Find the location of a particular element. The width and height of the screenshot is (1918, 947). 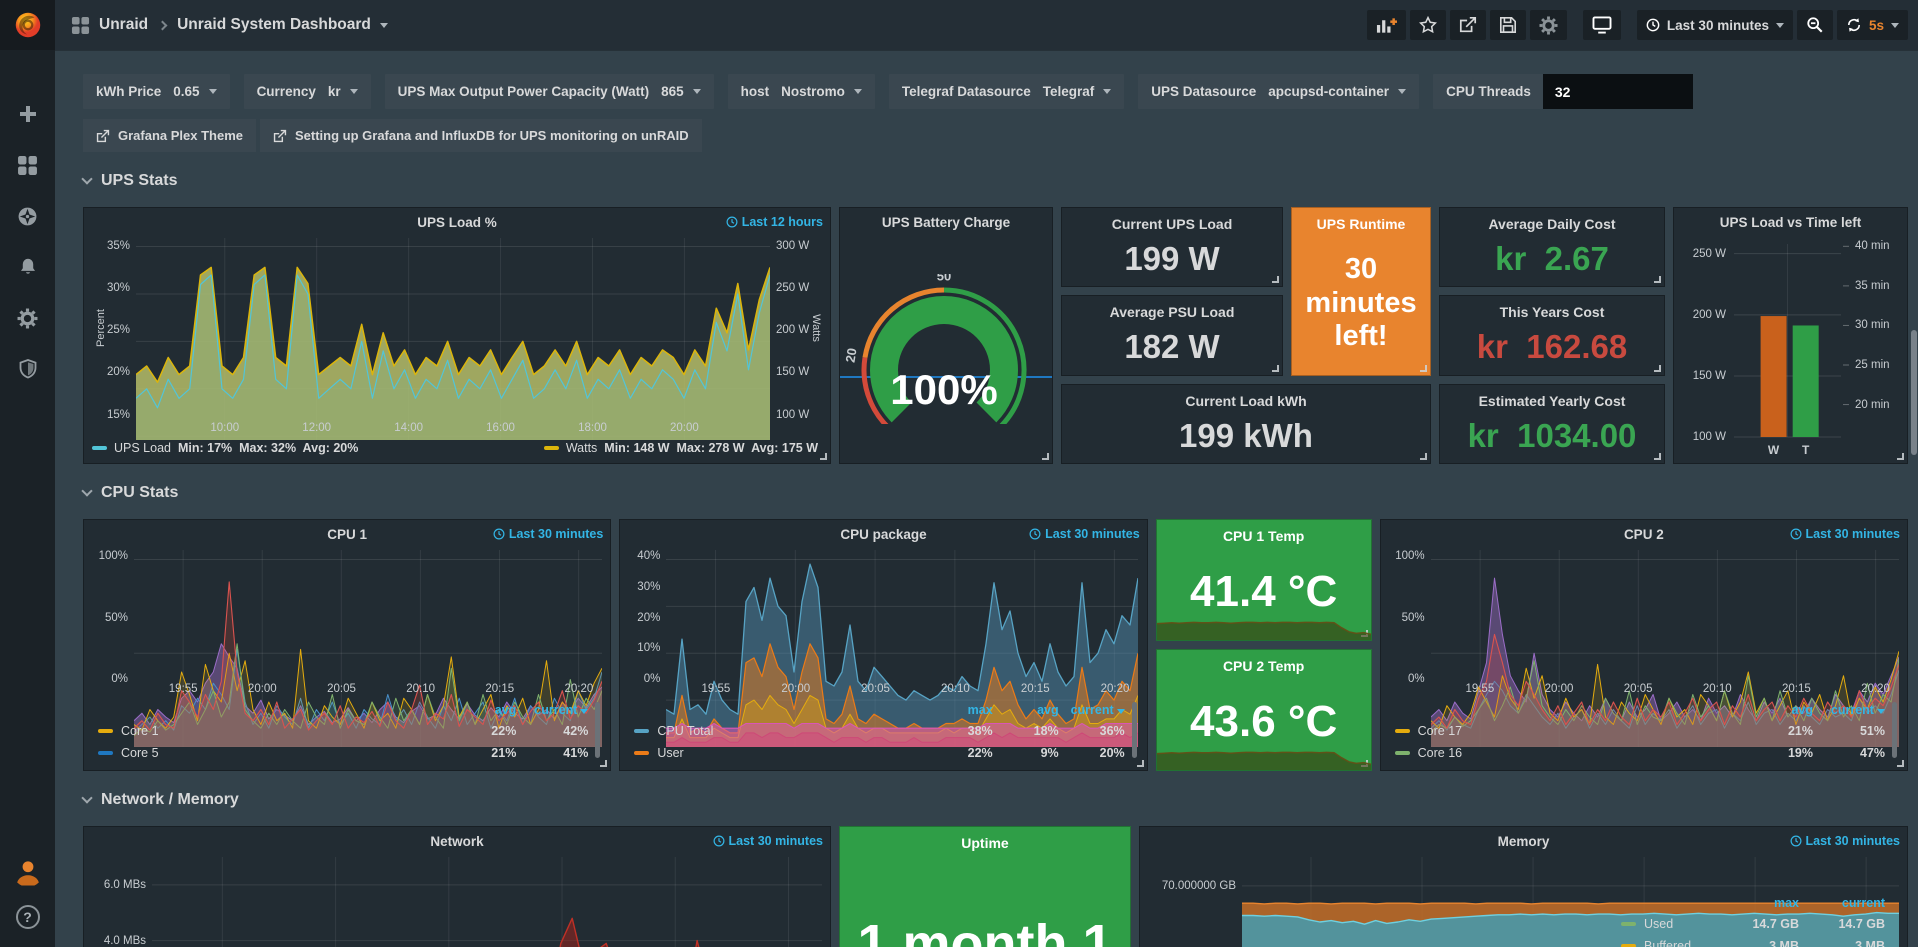

settings-gear-button is located at coordinates (1548, 25).